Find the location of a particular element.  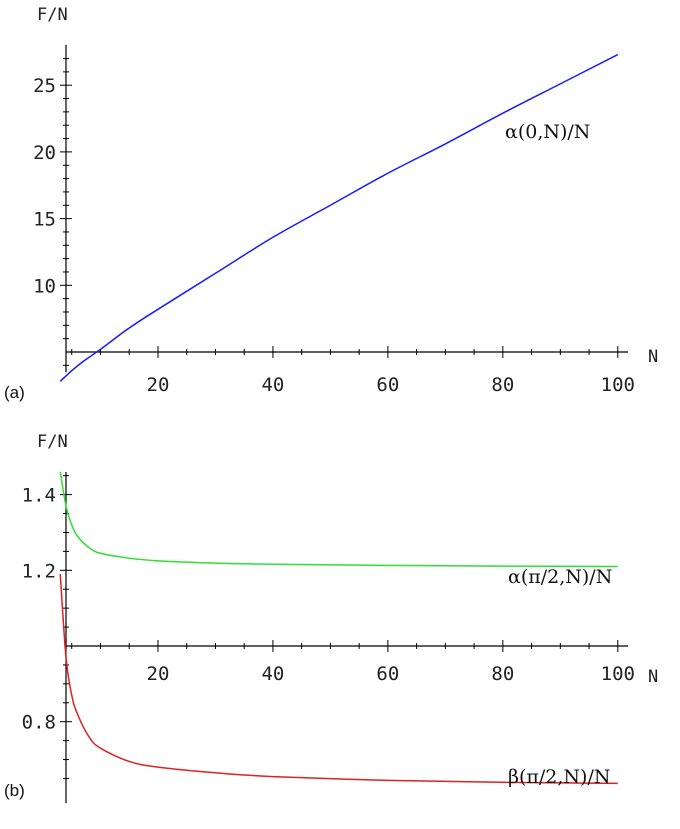

panel-label: (b) is located at coordinates (14, 790).